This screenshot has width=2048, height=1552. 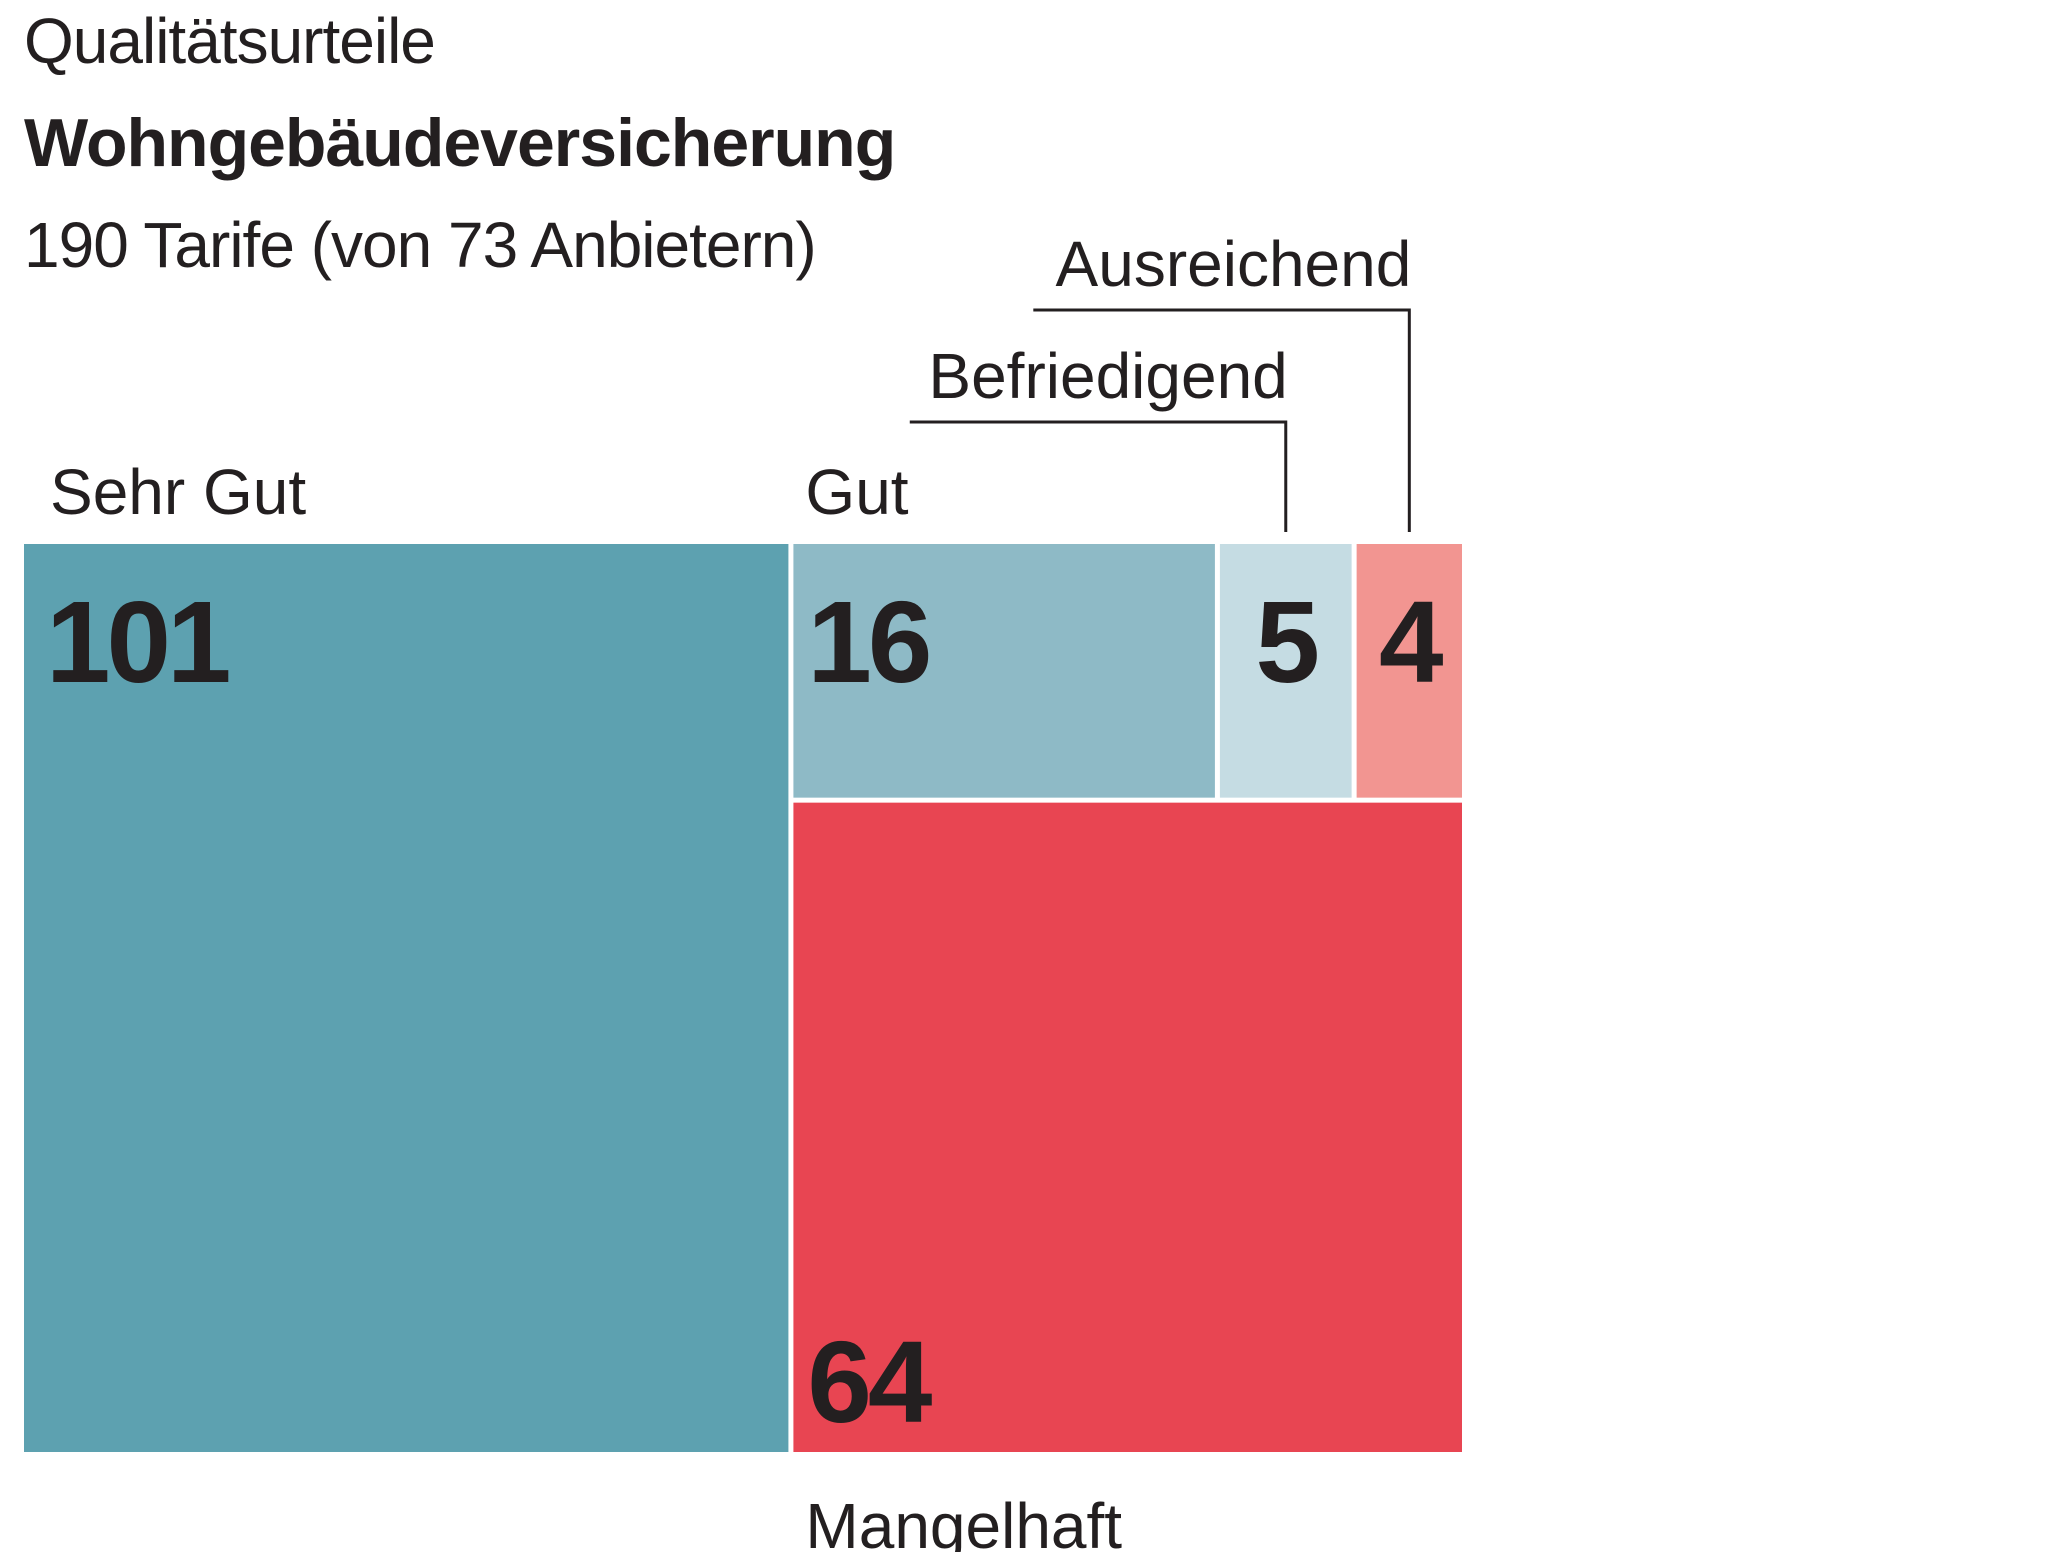 What do you see at coordinates (1004, 671) in the screenshot?
I see `cell-gut` at bounding box center [1004, 671].